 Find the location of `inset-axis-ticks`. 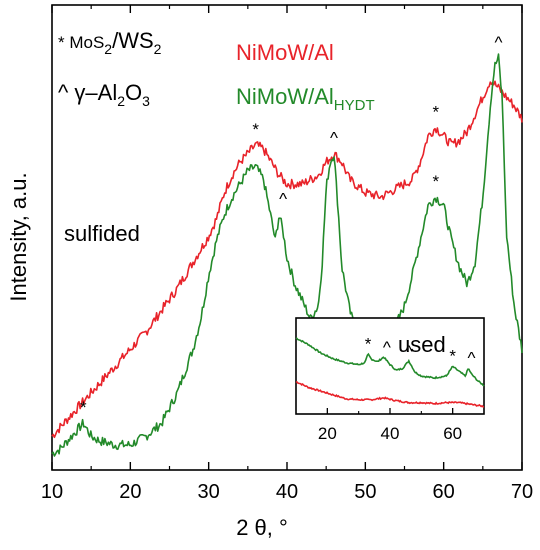

inset-axis-ticks is located at coordinates (390, 411).